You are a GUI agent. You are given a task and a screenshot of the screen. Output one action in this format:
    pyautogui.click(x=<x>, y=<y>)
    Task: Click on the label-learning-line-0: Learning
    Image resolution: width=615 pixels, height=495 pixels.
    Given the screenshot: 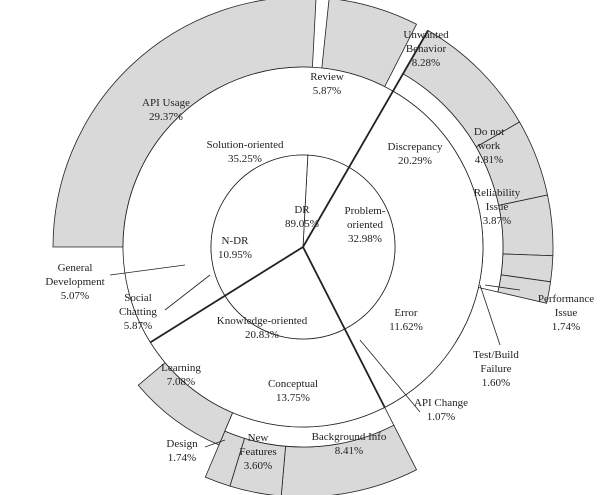 What is the action you would take?
    pyautogui.click(x=181, y=368)
    